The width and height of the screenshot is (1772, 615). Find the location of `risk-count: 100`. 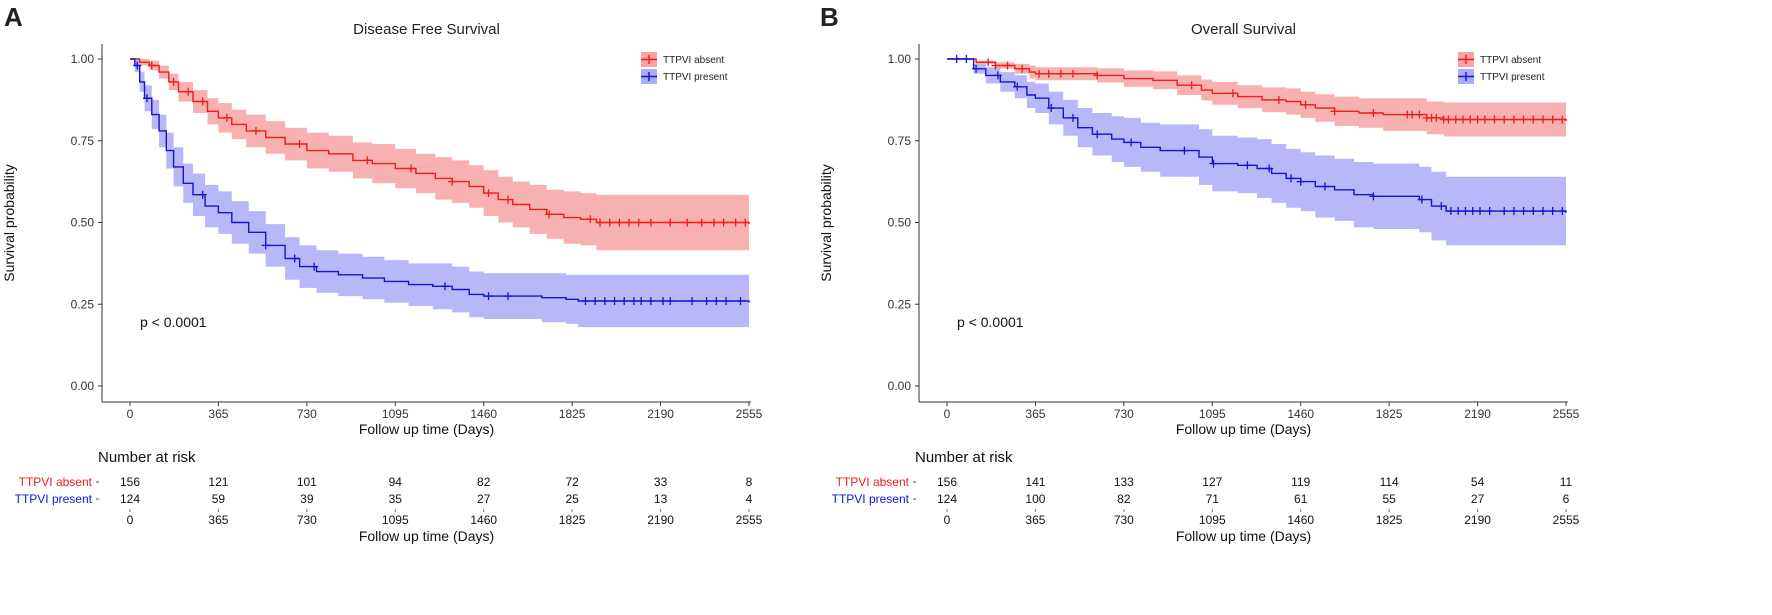

risk-count: 100 is located at coordinates (1035, 499).